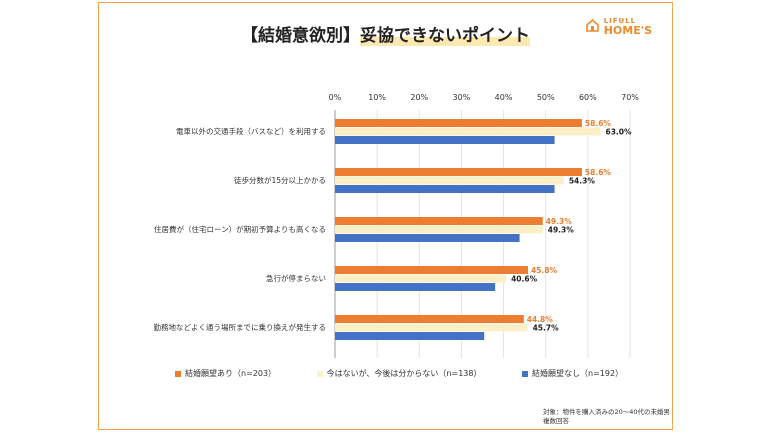 The image size is (770, 433). I want to click on legend-label-3: 結婚願望なし（n=192）, so click(578, 373).